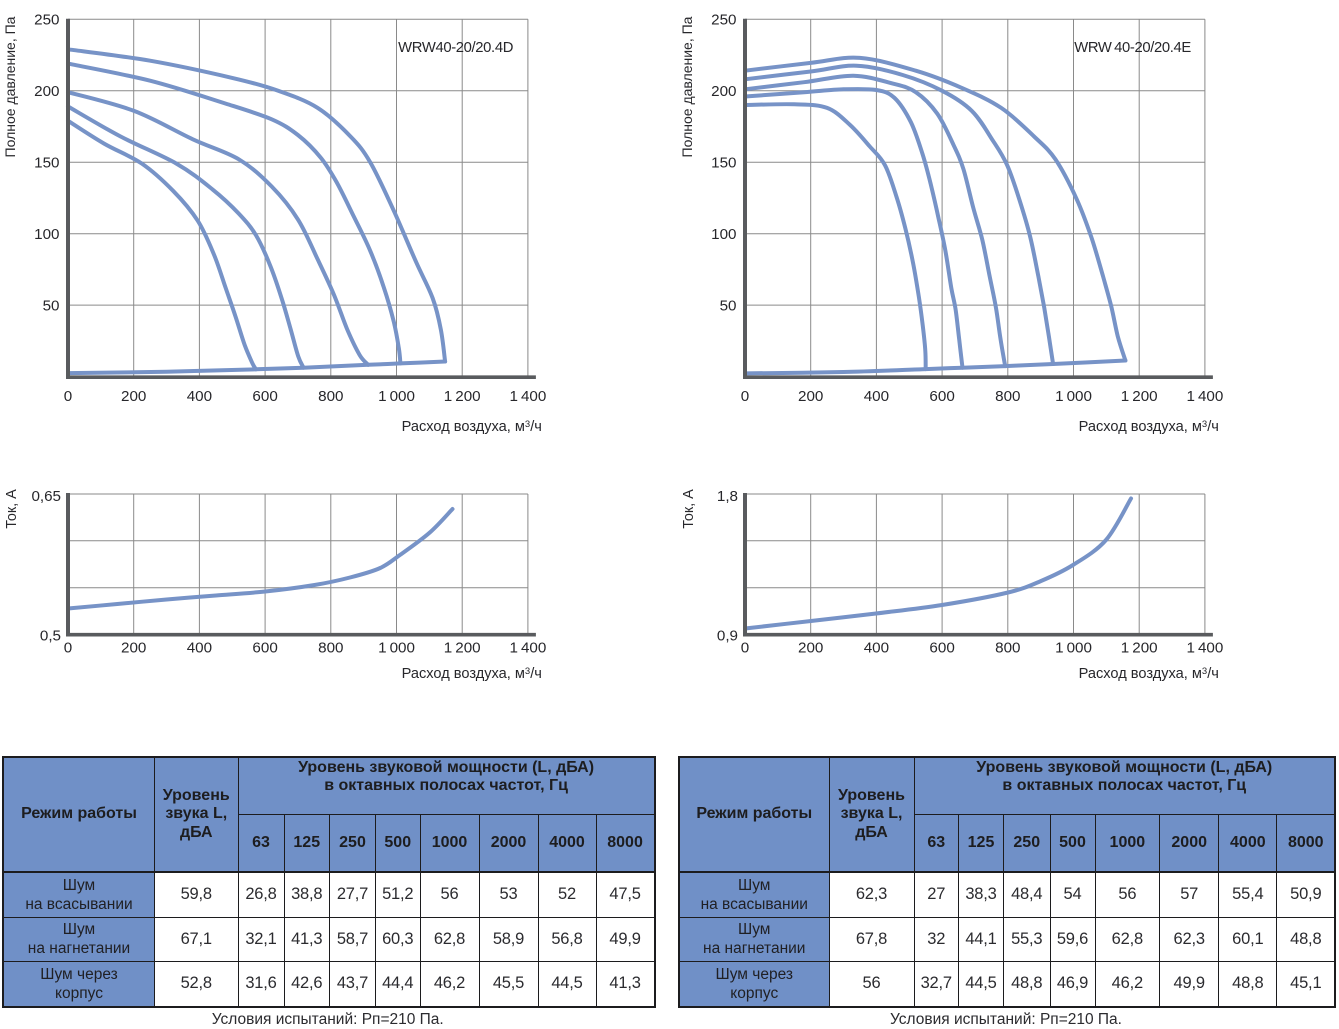 The image size is (1339, 1029). Describe the element at coordinates (727, 636) in the screenshot. I see `svg-text: 0,9` at that location.